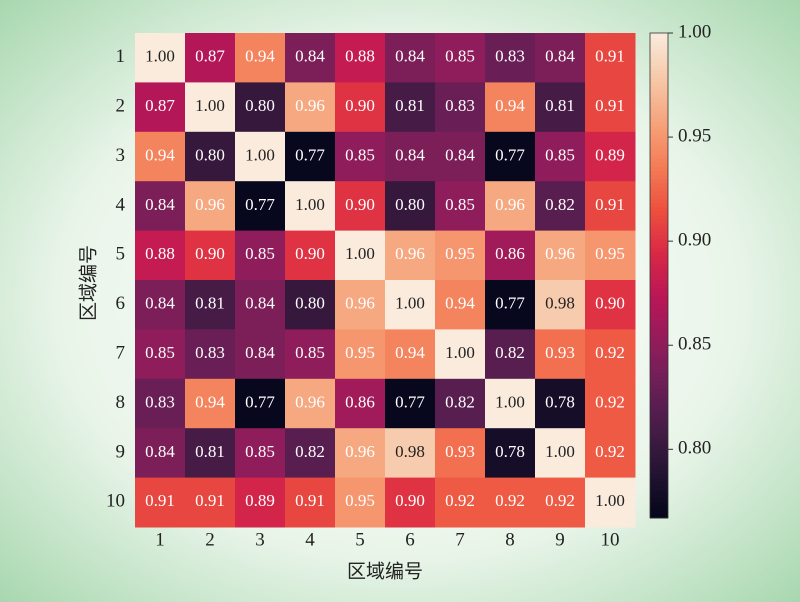 Image resolution: width=800 pixels, height=602 pixels. Describe the element at coordinates (360, 105) in the screenshot. I see `cell-label: 0.90` at that location.